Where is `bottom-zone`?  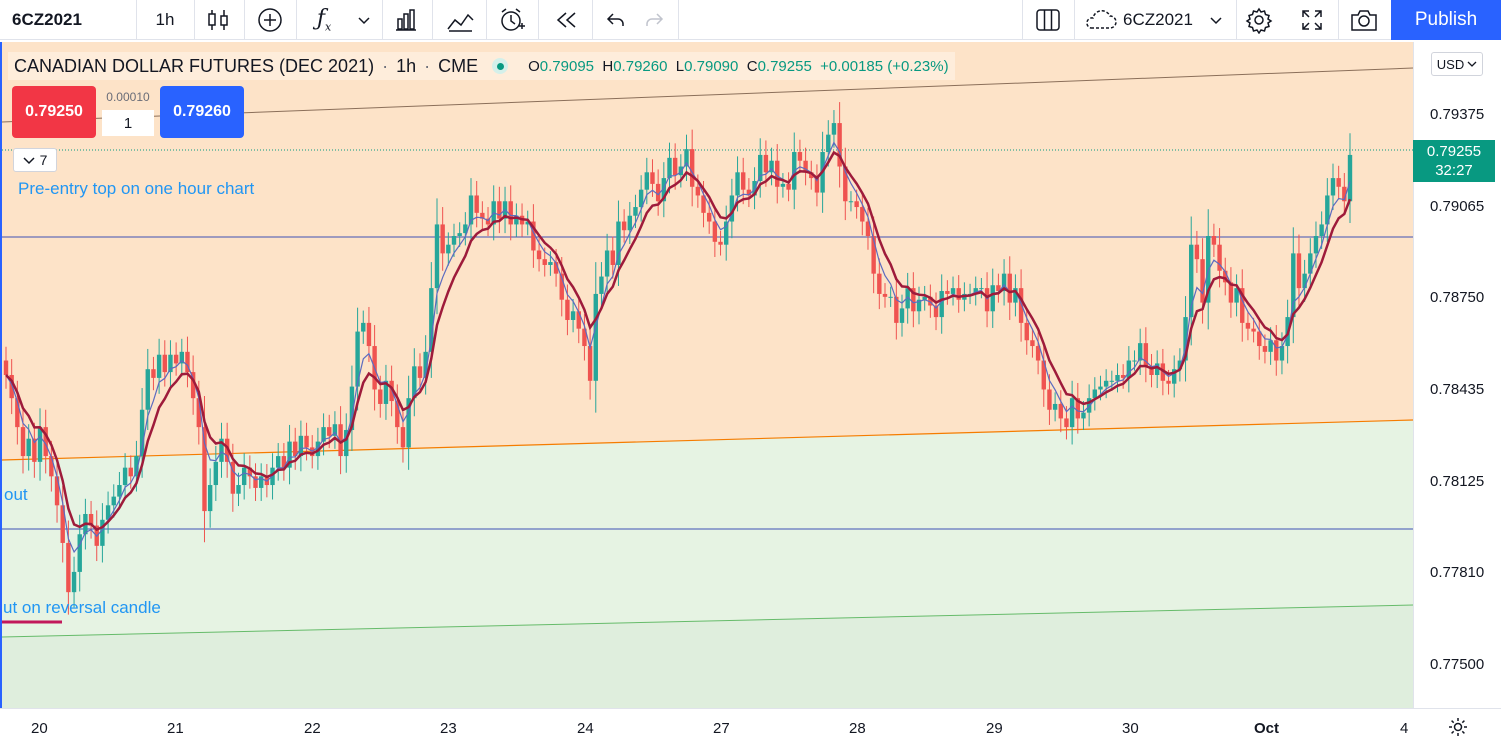
bottom-zone is located at coordinates (707, 656).